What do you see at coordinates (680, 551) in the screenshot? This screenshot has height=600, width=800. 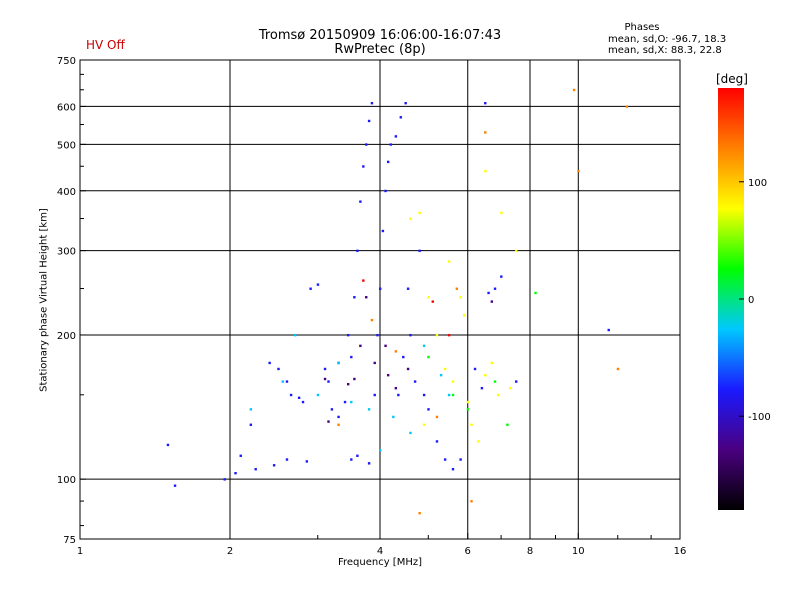 I see `x-tick-label: 16` at bounding box center [680, 551].